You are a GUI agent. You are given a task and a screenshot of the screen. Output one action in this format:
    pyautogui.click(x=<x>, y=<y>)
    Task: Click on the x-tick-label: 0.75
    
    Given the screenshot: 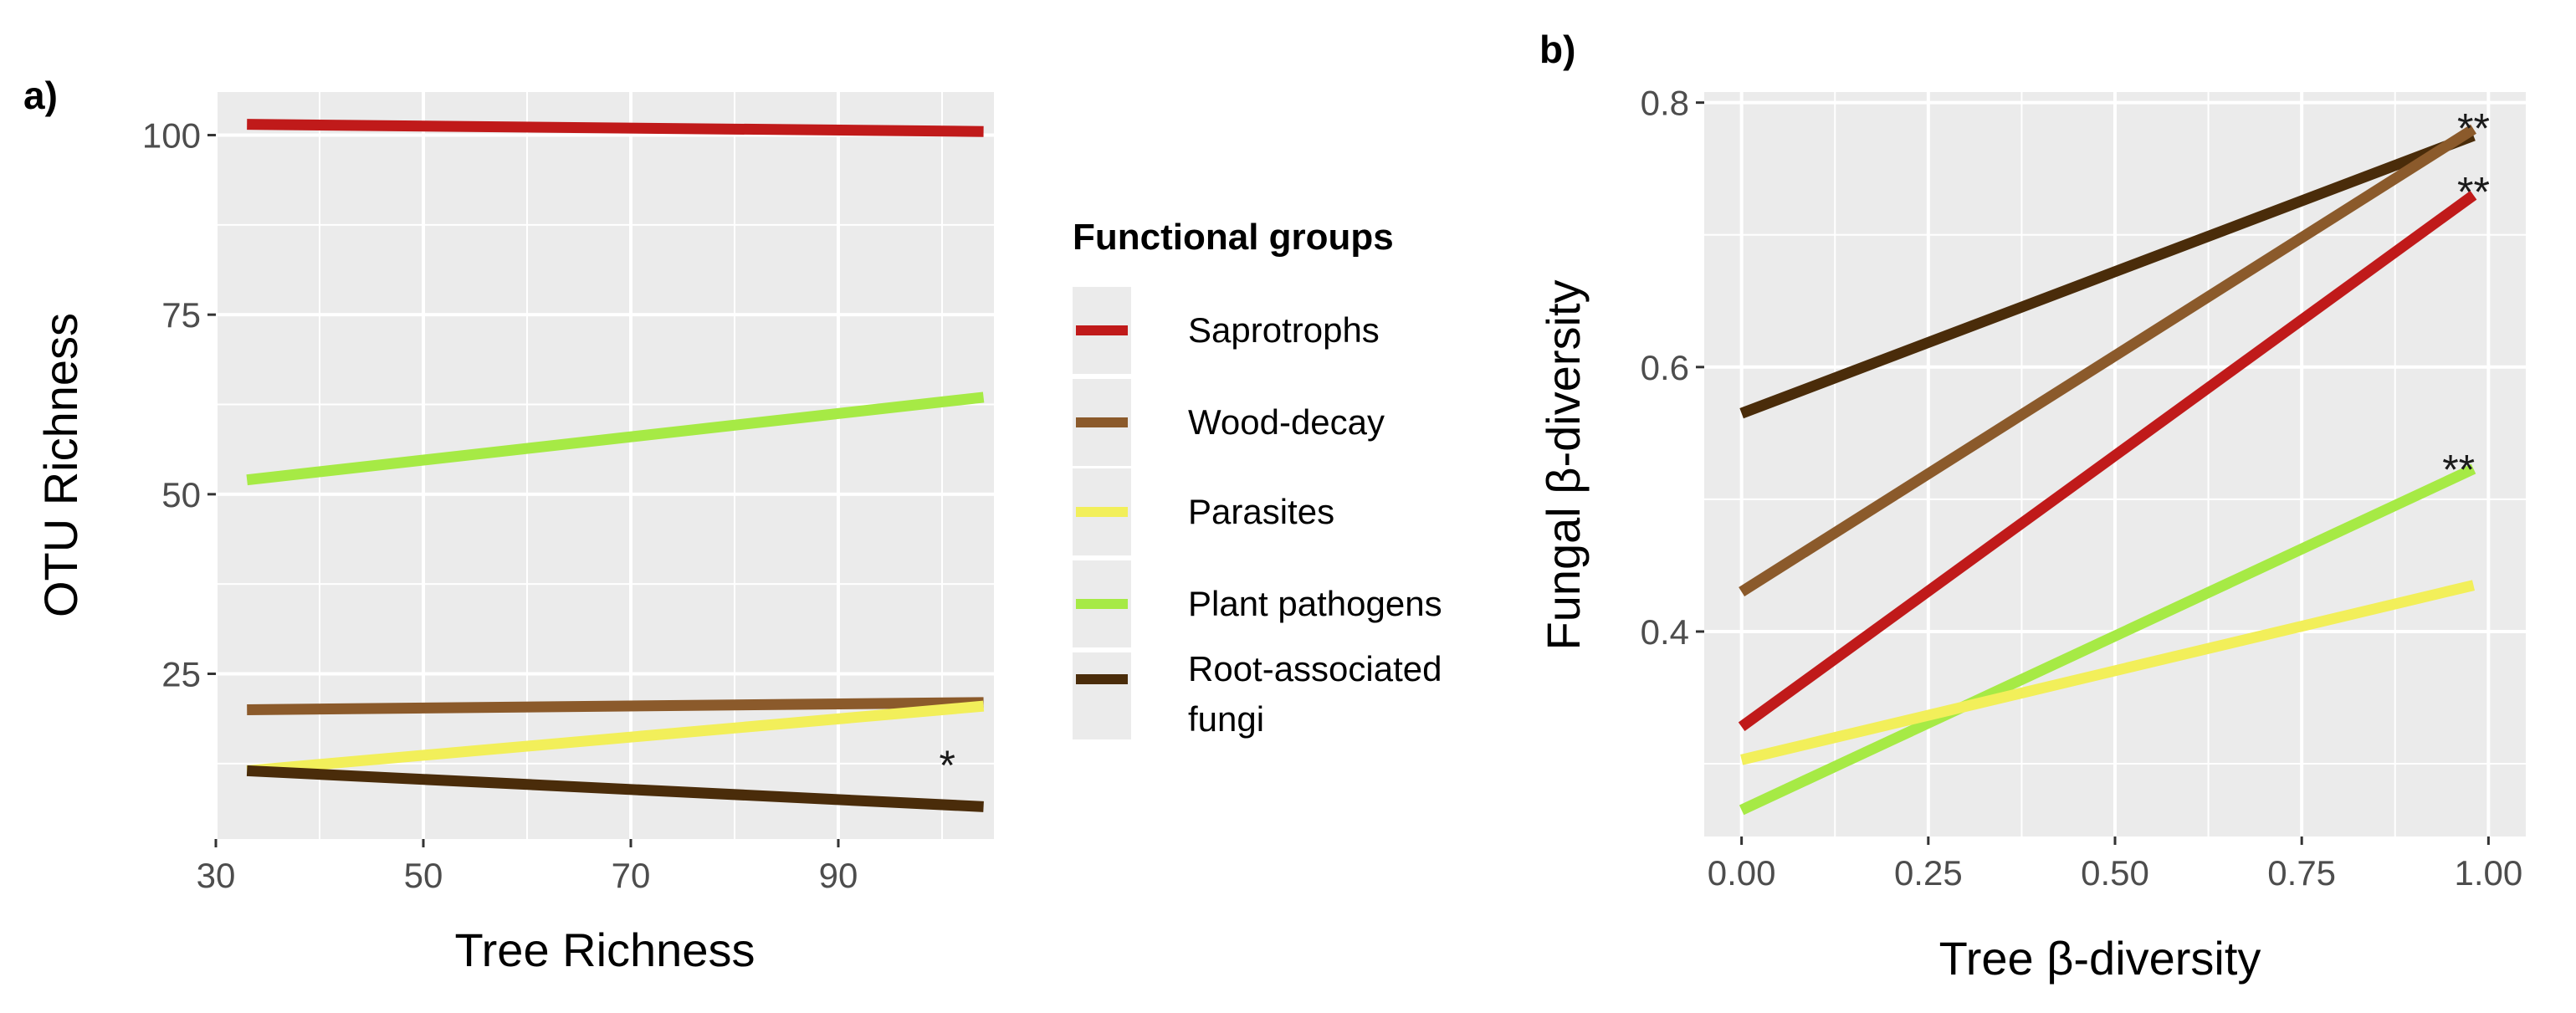 What is the action you would take?
    pyautogui.click(x=2302, y=873)
    